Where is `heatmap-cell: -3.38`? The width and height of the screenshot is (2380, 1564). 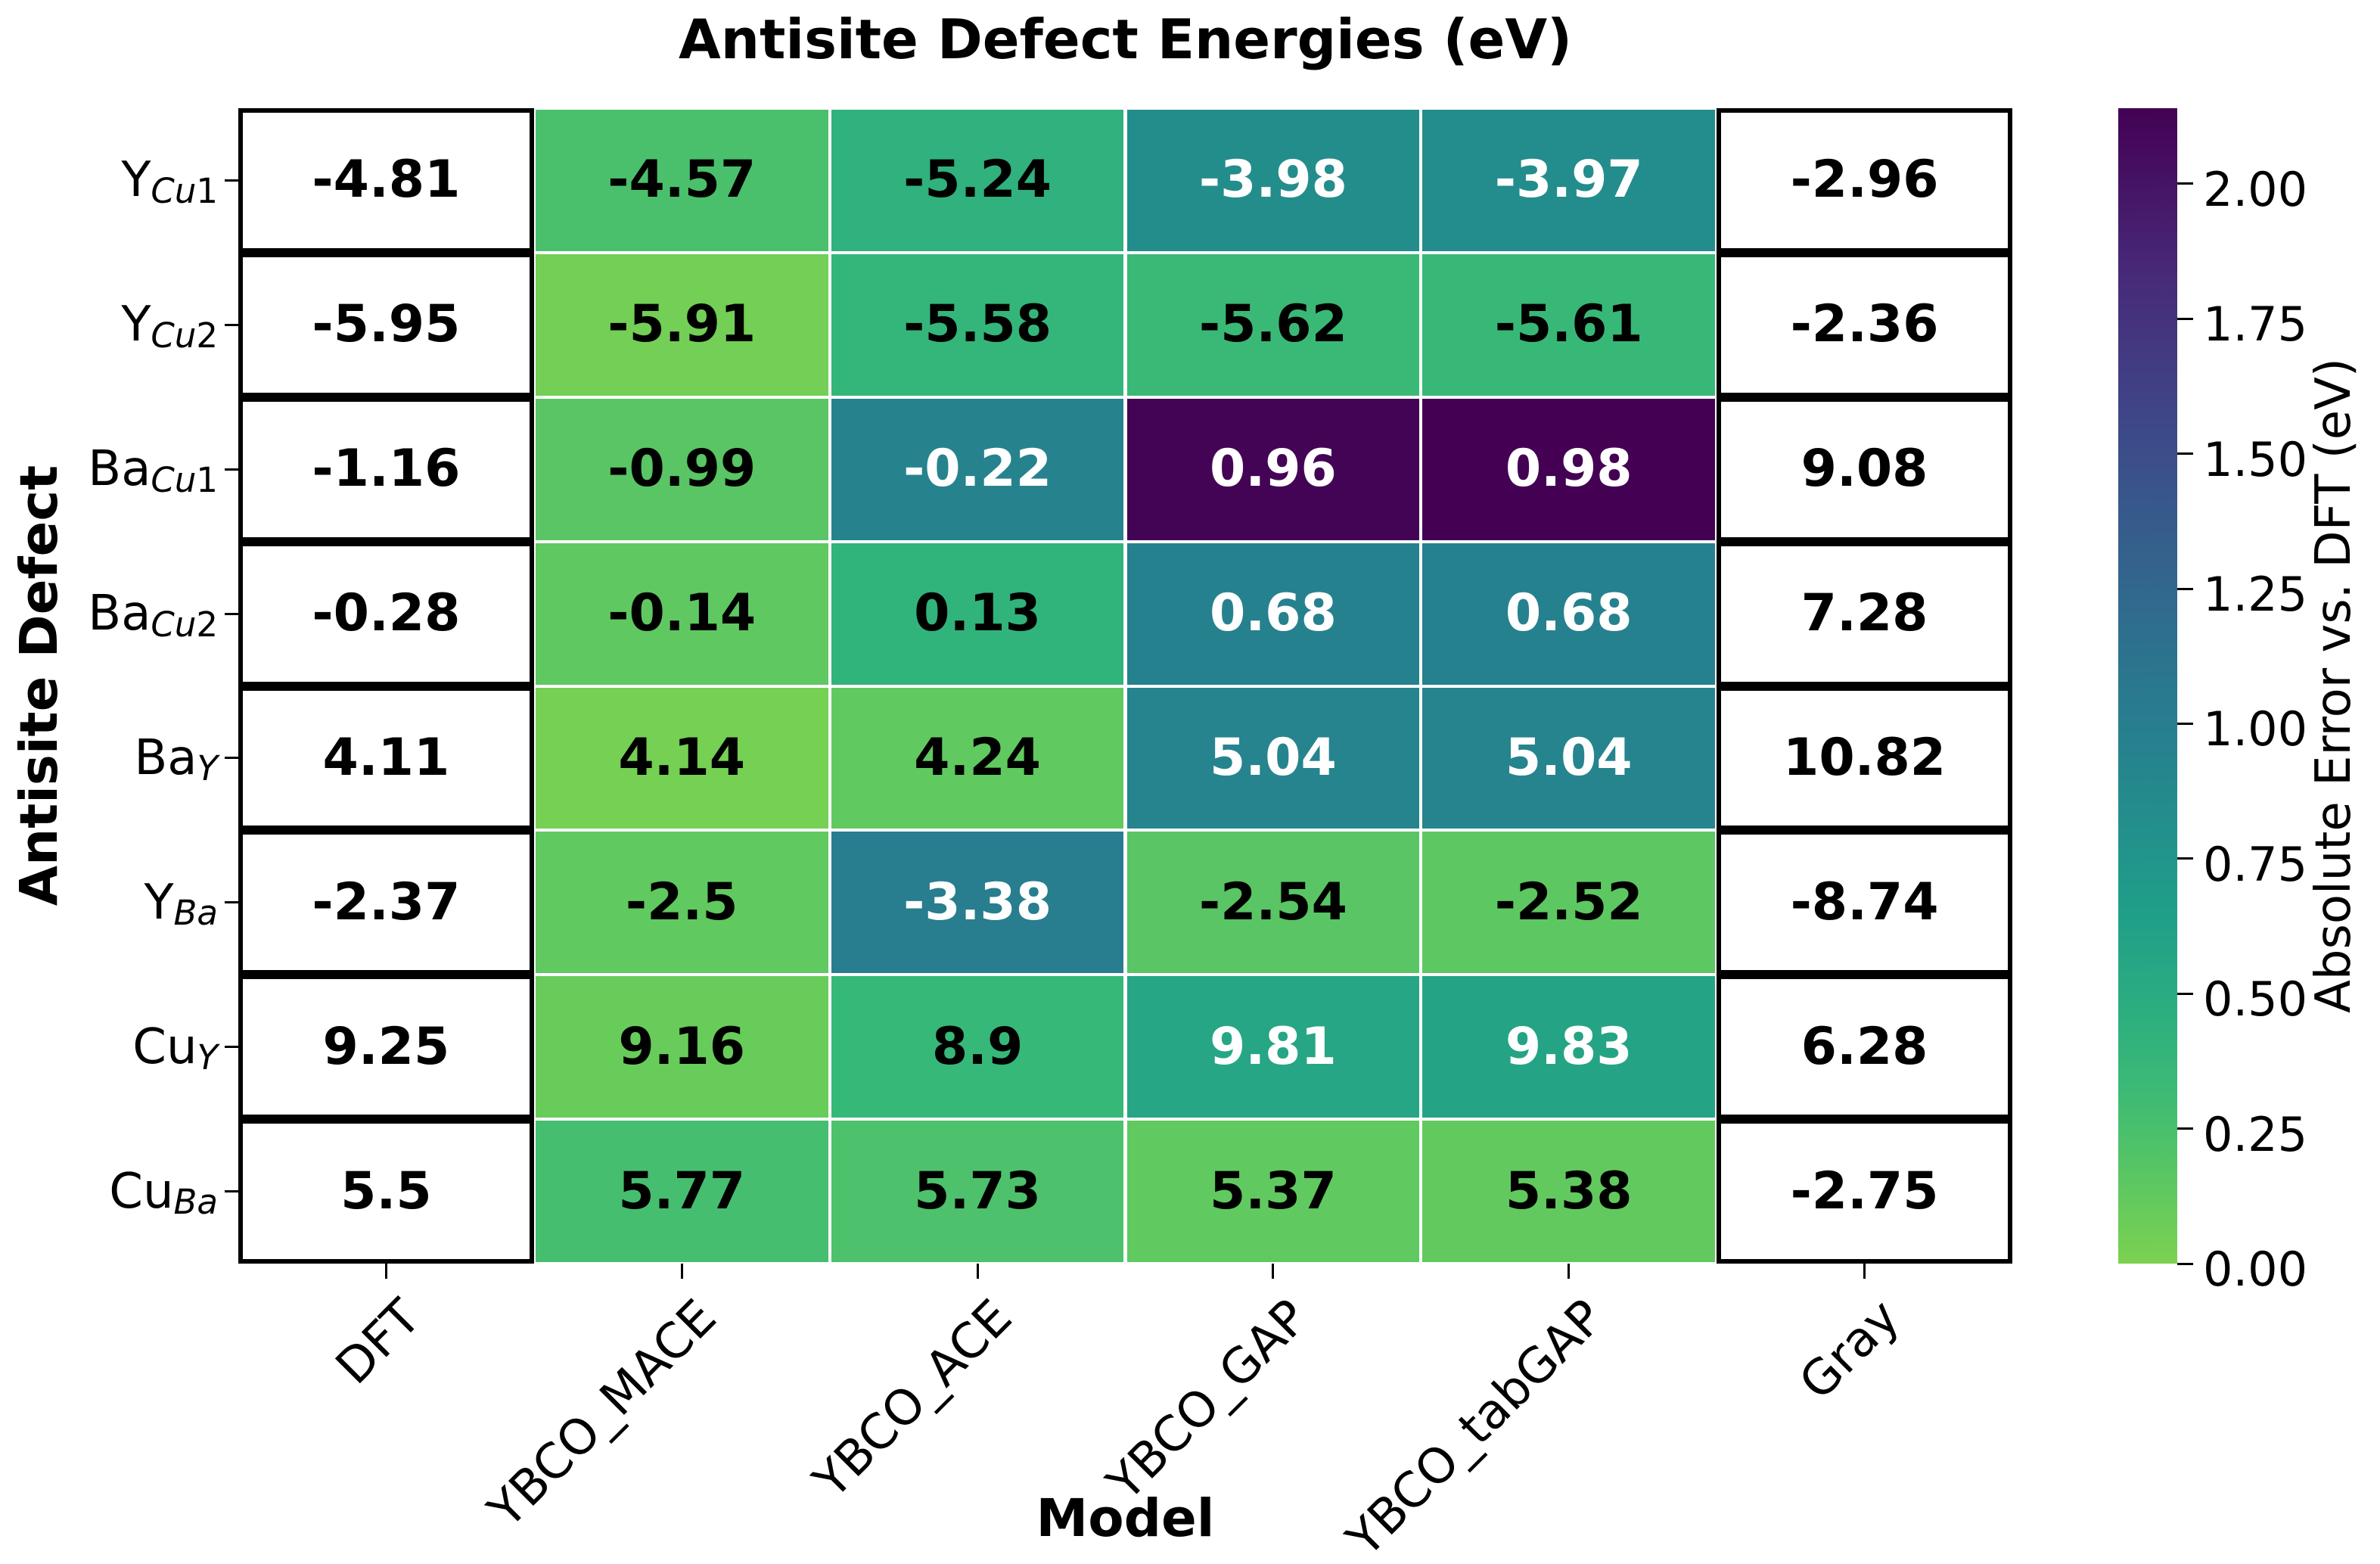
heatmap-cell: -3.38 is located at coordinates (977, 903).